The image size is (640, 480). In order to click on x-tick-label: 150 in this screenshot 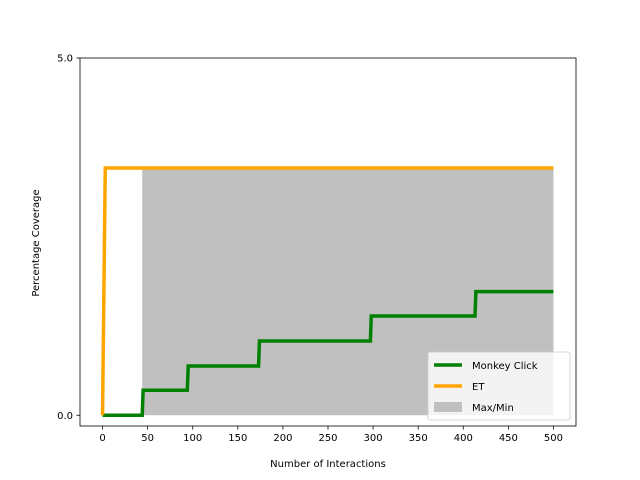, I will do `click(237, 438)`.